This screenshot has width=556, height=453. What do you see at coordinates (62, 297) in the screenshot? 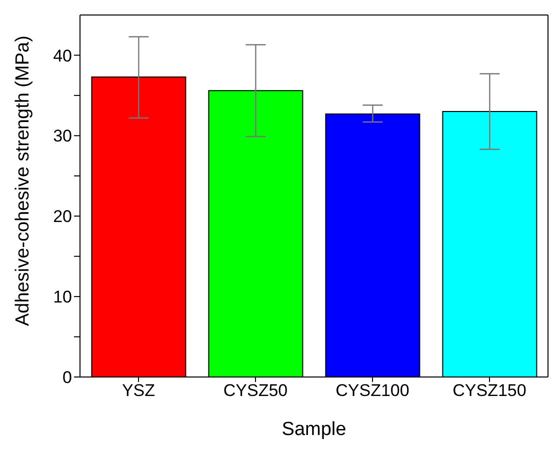
I see `y-tick-label: 10` at bounding box center [62, 297].